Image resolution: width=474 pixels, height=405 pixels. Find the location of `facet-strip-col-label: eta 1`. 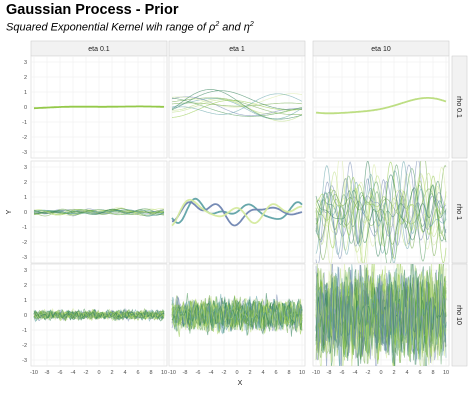

facet-strip-col-label: eta 1 is located at coordinates (237, 49).